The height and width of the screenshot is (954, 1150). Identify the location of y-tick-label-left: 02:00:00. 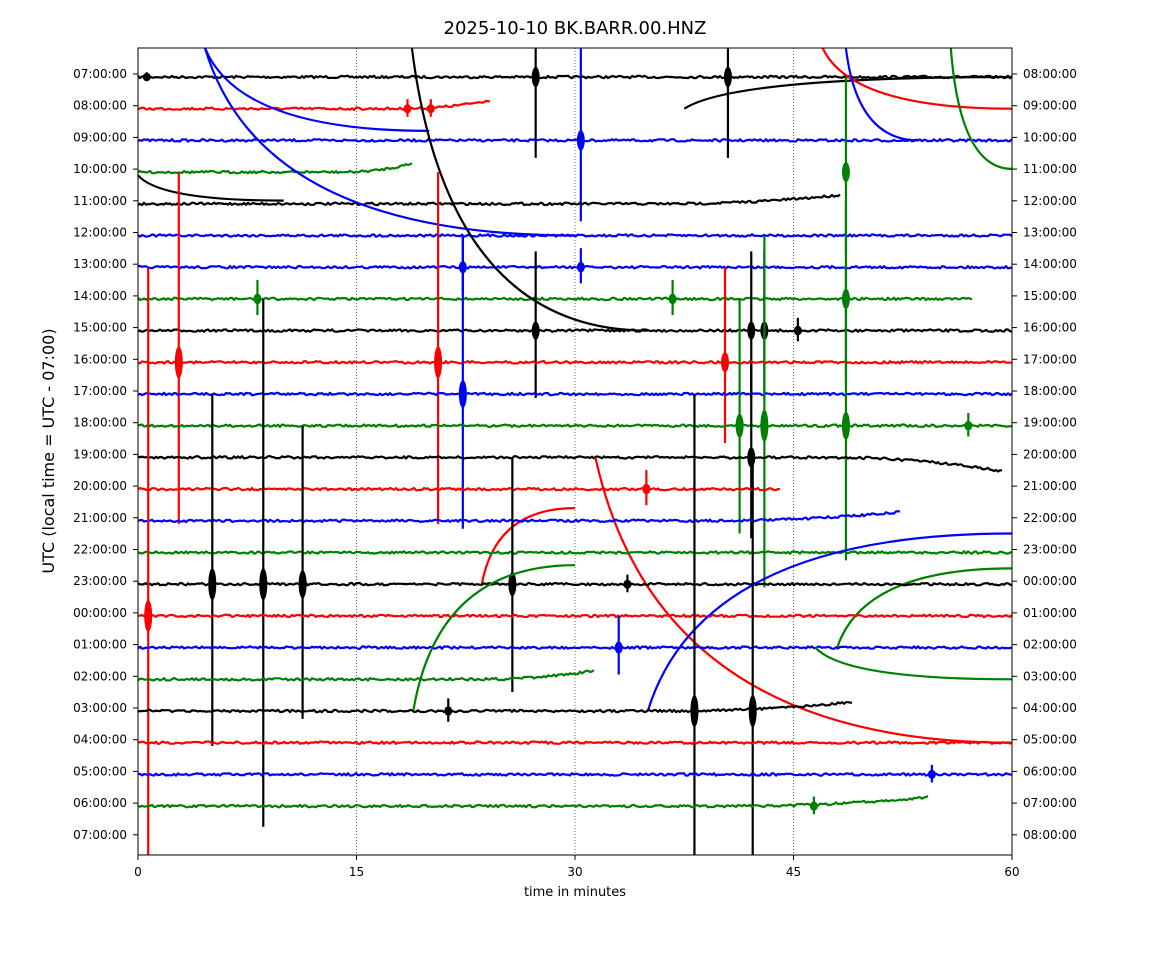
(100, 676).